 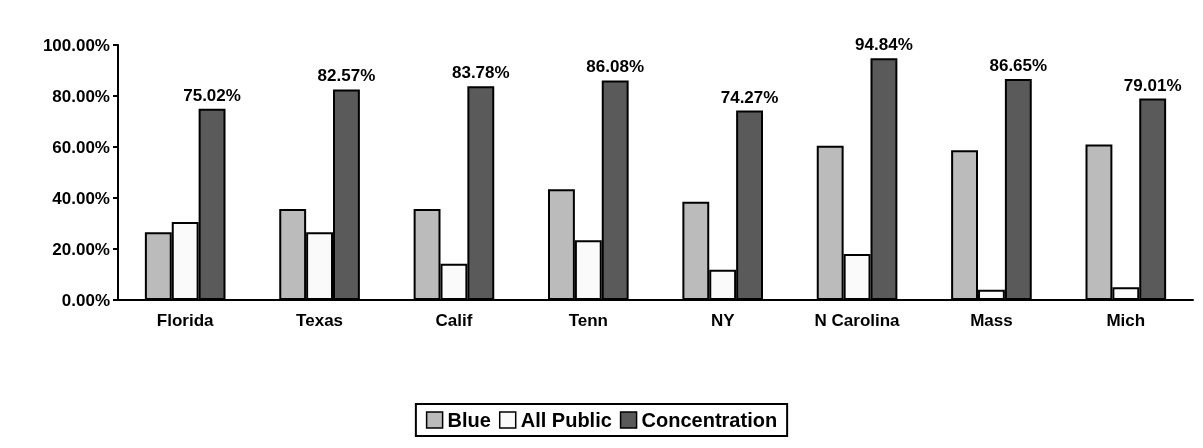 What do you see at coordinates (723, 320) in the screenshot?
I see `x-tick-label: NY` at bounding box center [723, 320].